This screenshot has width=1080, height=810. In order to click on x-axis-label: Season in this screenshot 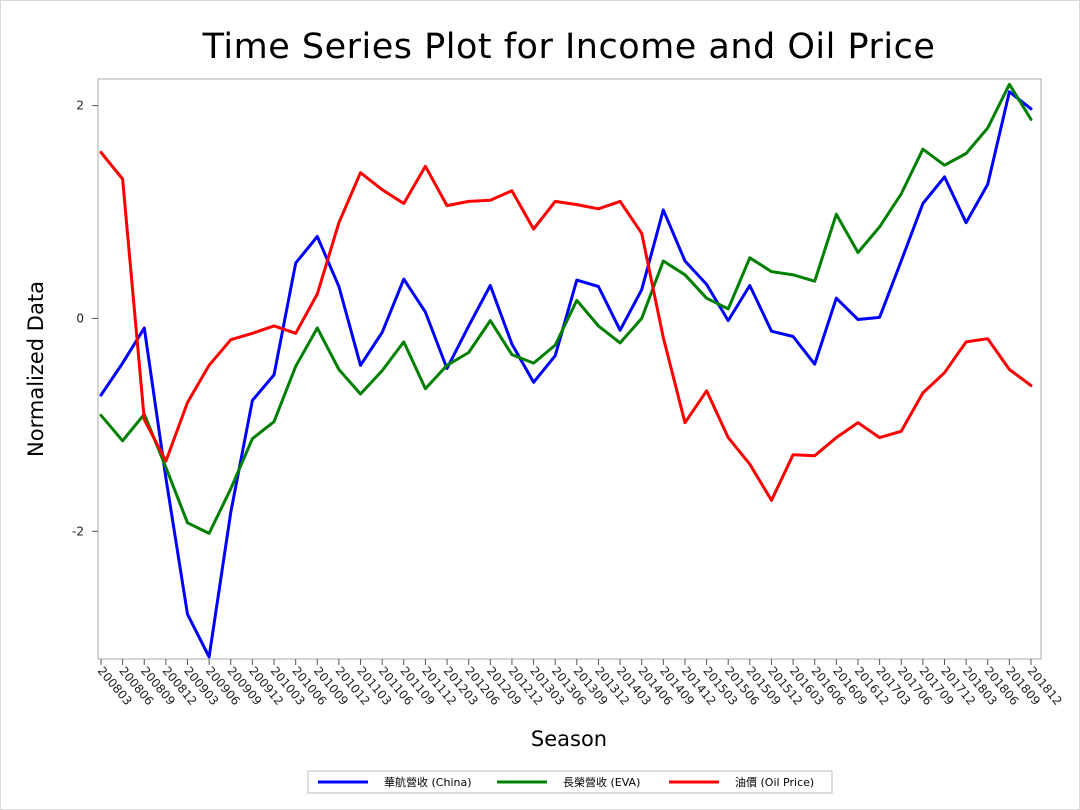, I will do `click(569, 739)`.